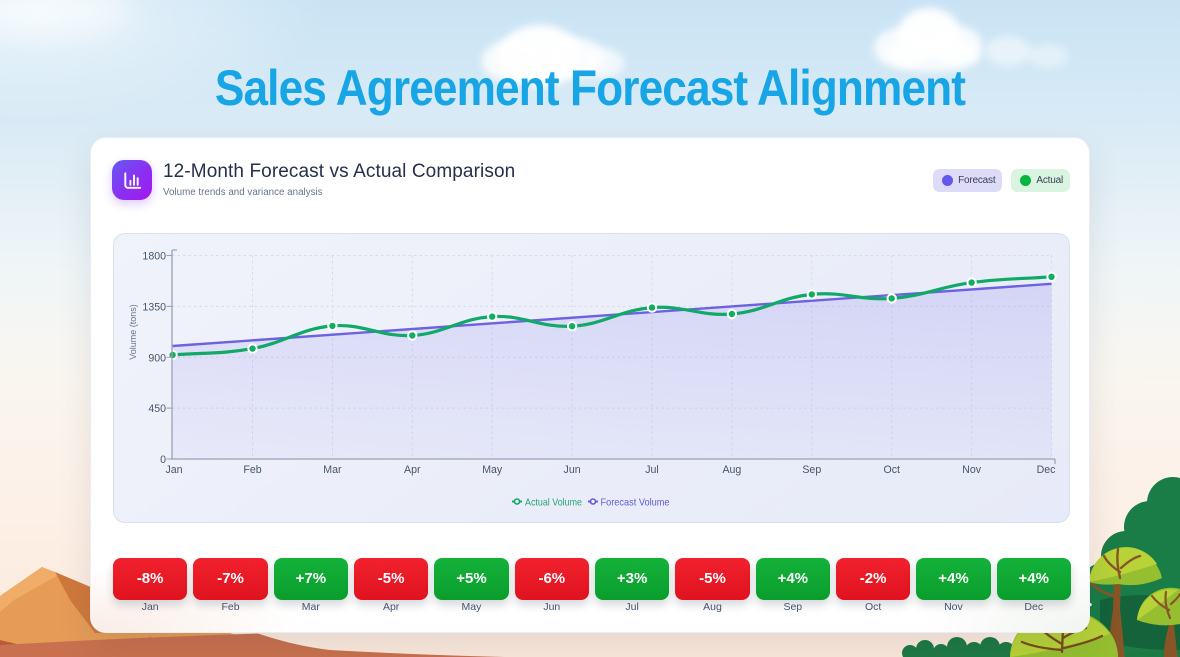 This screenshot has width=1180, height=657. What do you see at coordinates (154, 257) in the screenshot?
I see `svg-text: 1800` at bounding box center [154, 257].